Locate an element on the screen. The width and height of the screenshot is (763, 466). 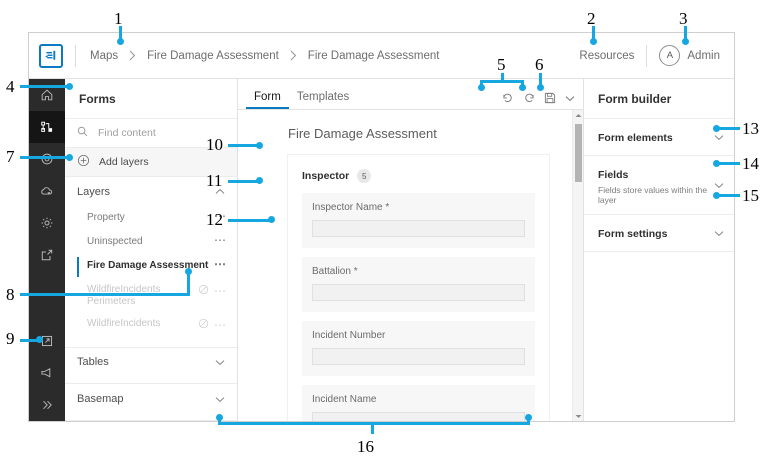
tab-templates: Templates is located at coordinates (323, 97).